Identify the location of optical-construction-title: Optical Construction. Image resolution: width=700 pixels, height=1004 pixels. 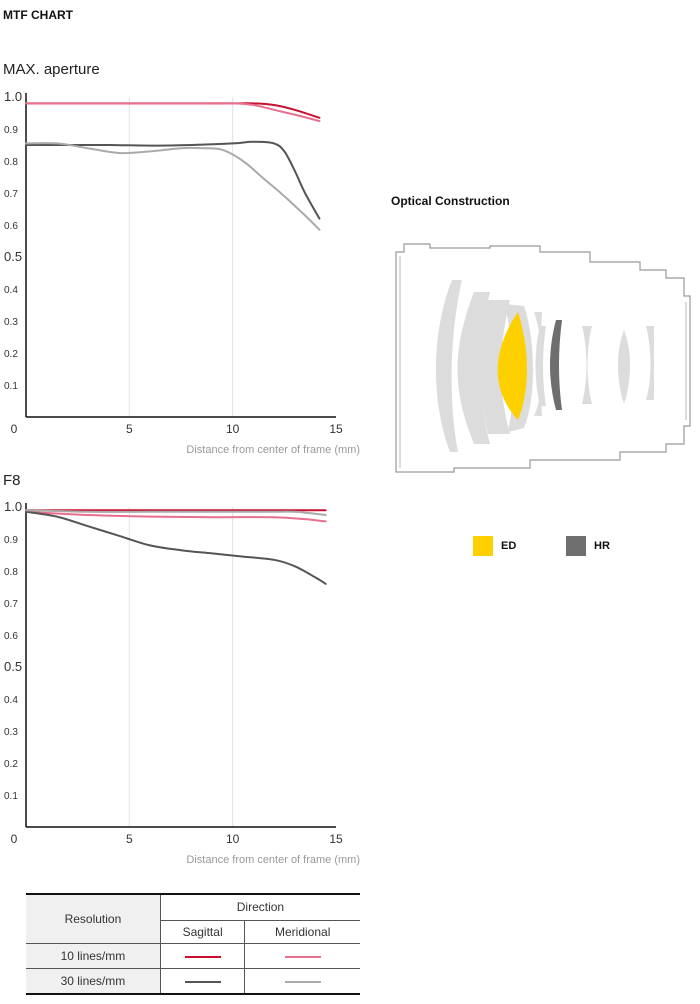
(450, 201).